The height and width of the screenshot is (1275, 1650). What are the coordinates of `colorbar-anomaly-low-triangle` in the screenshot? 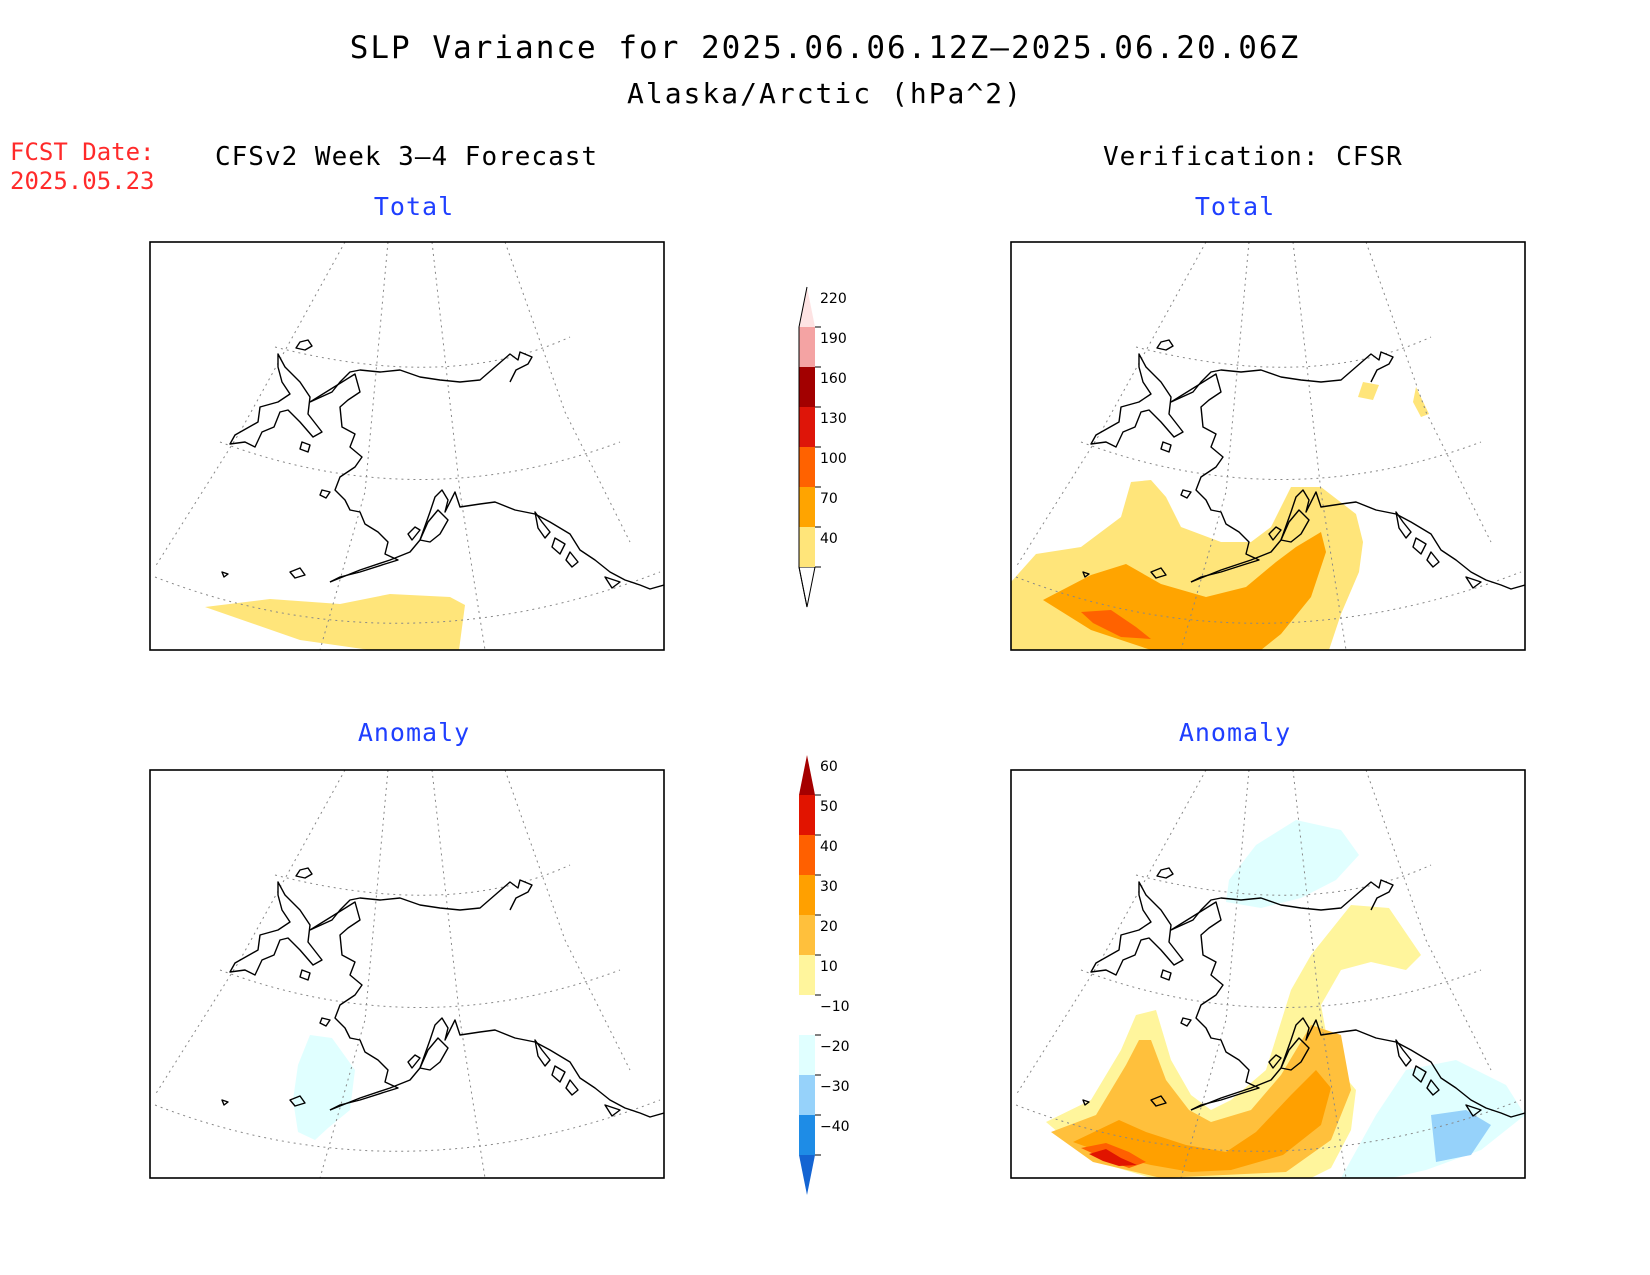 It's located at (807, 1175).